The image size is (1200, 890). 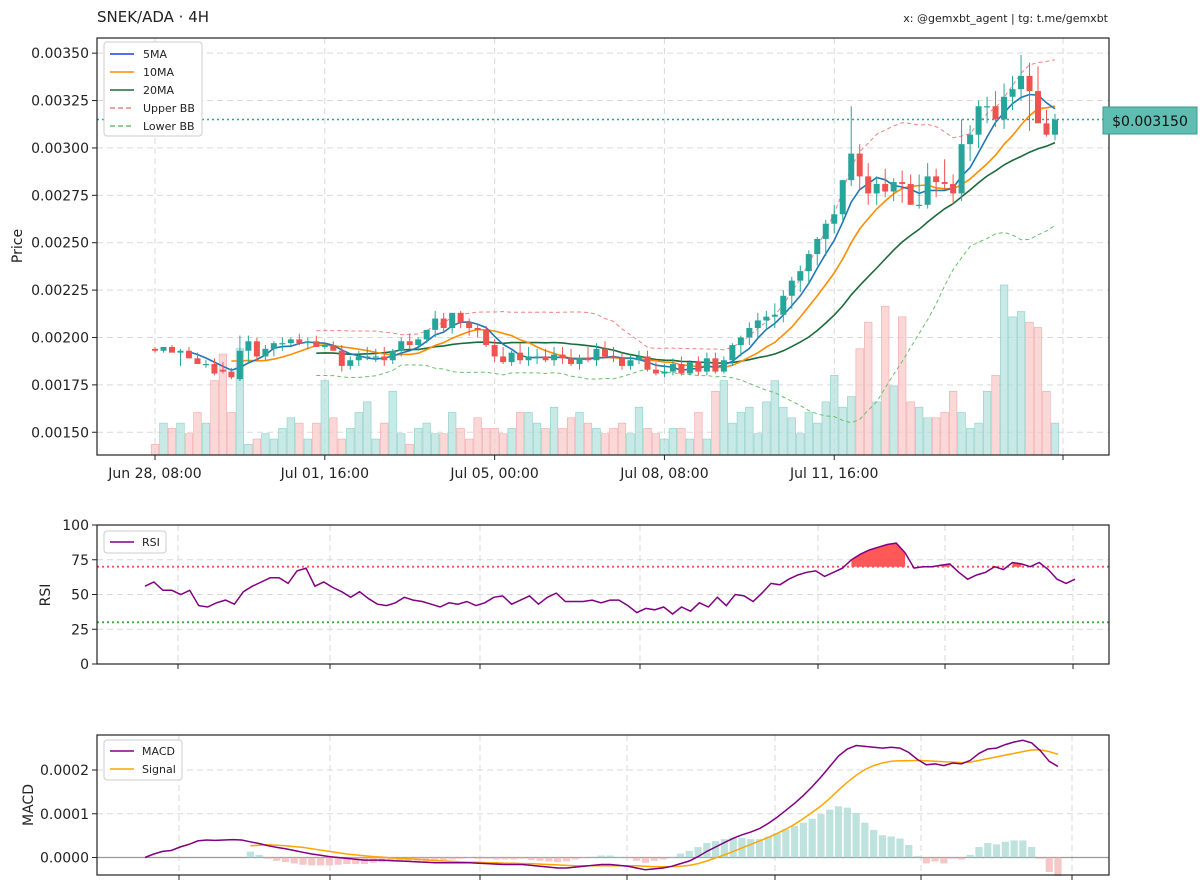 What do you see at coordinates (143, 760) in the screenshot?
I see `macd-legend: MACD Signal` at bounding box center [143, 760].